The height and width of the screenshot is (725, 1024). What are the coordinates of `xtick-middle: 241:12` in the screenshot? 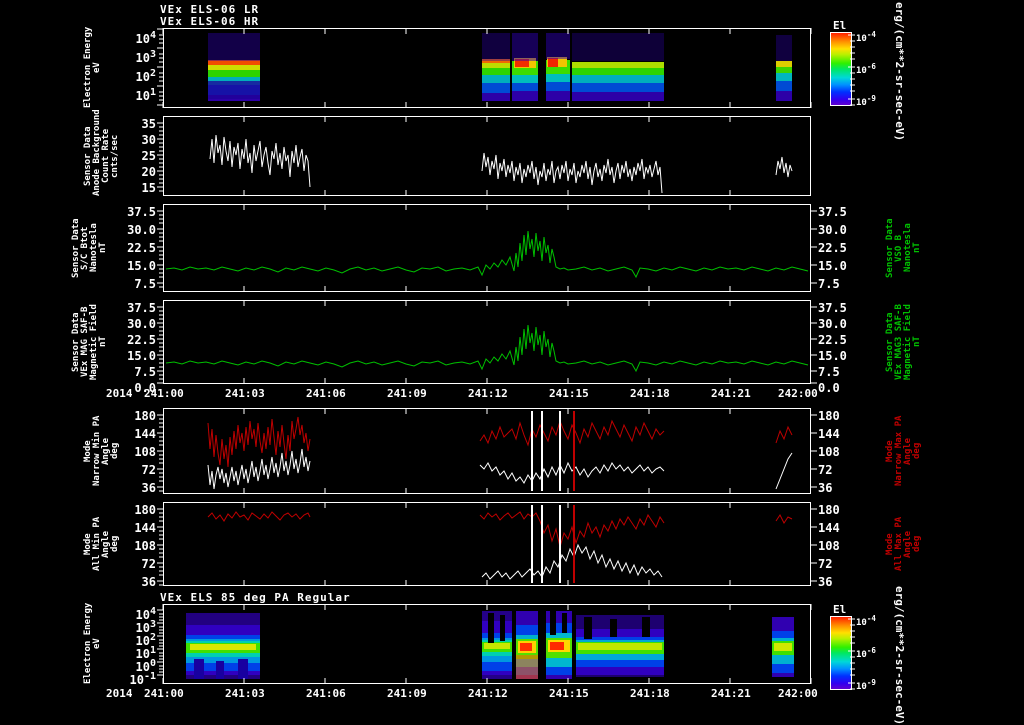 It's located at (488, 393).